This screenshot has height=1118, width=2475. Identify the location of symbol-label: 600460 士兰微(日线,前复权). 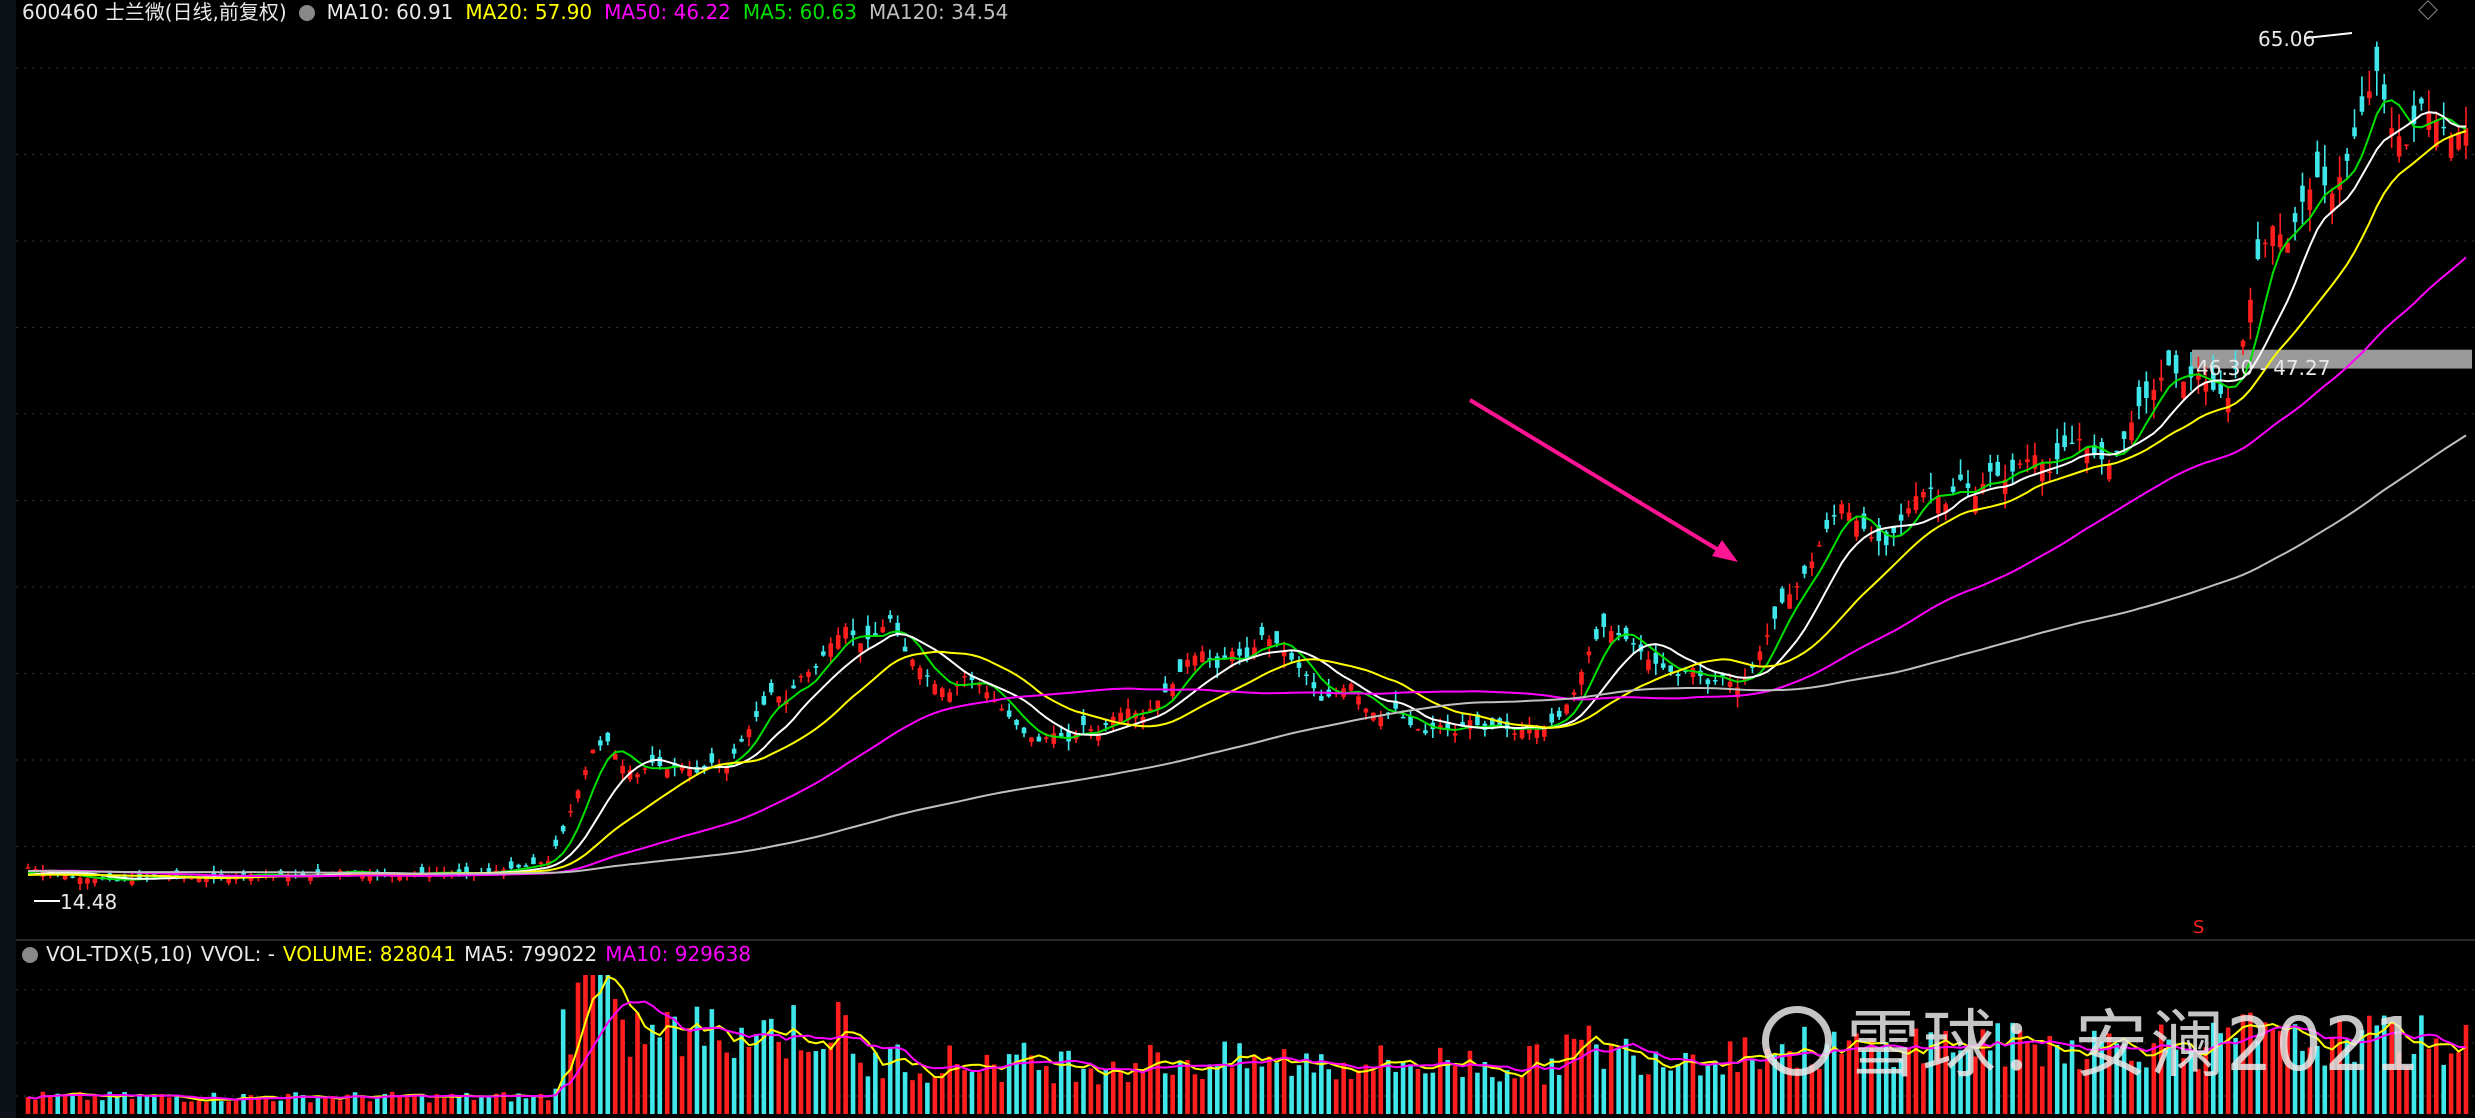
(154, 12).